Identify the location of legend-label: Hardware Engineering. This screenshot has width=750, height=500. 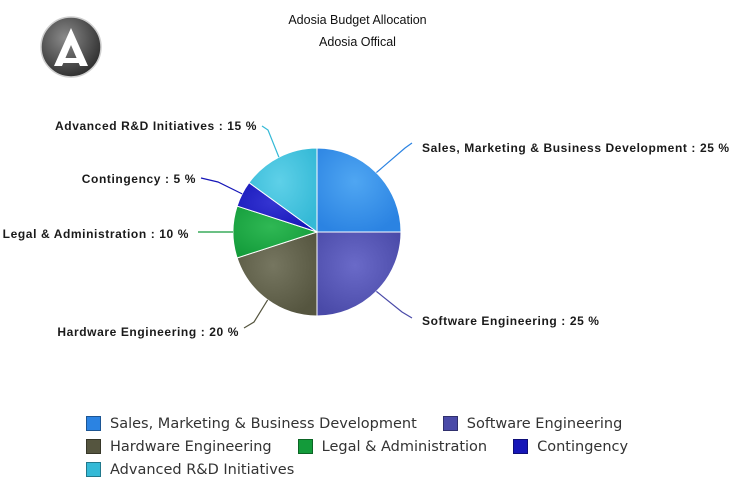
(191, 446).